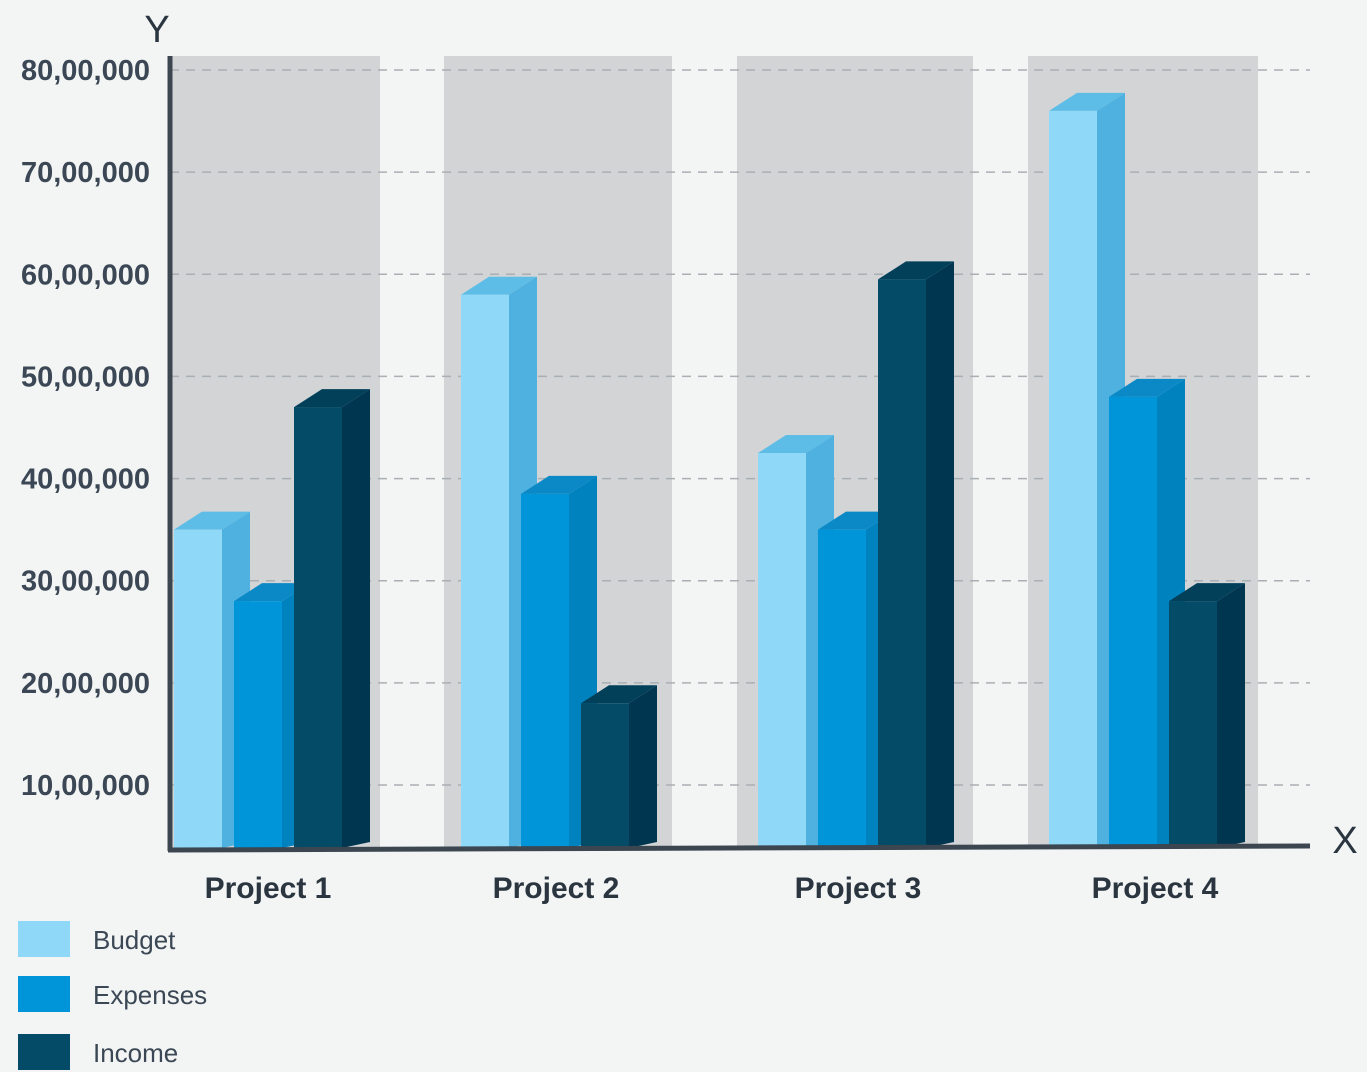 The height and width of the screenshot is (1072, 1367). What do you see at coordinates (85, 786) in the screenshot?
I see `y-tick-10-00-000: 10,00,000` at bounding box center [85, 786].